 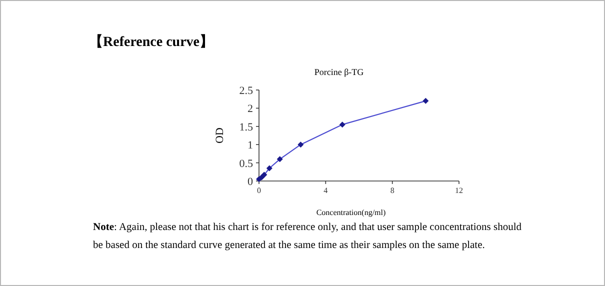 I want to click on y-tick-label: 2.5, so click(x=246, y=91).